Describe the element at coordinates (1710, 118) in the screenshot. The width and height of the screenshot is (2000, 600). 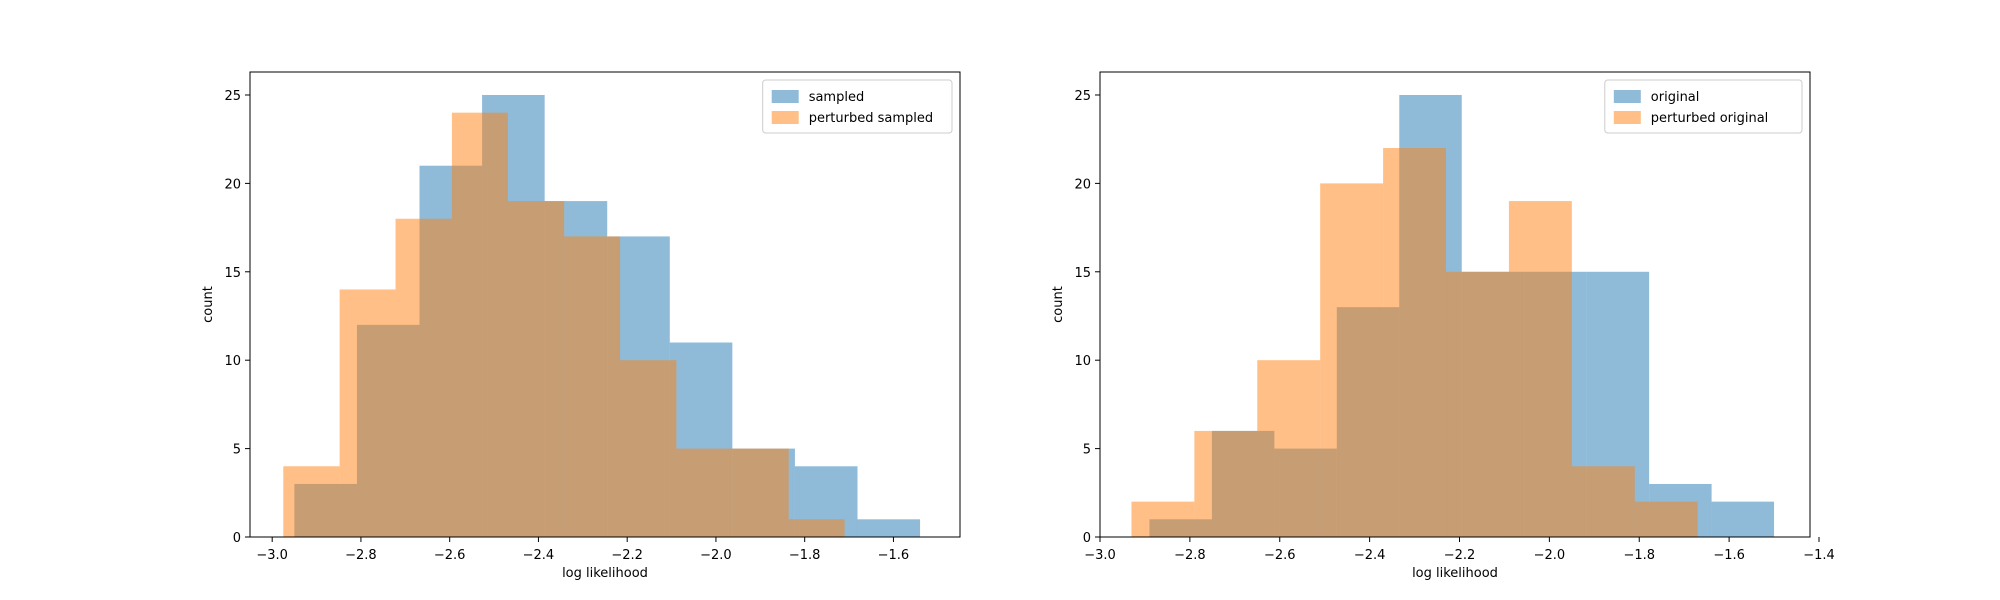
I see `legend-label: perturbed original` at that location.